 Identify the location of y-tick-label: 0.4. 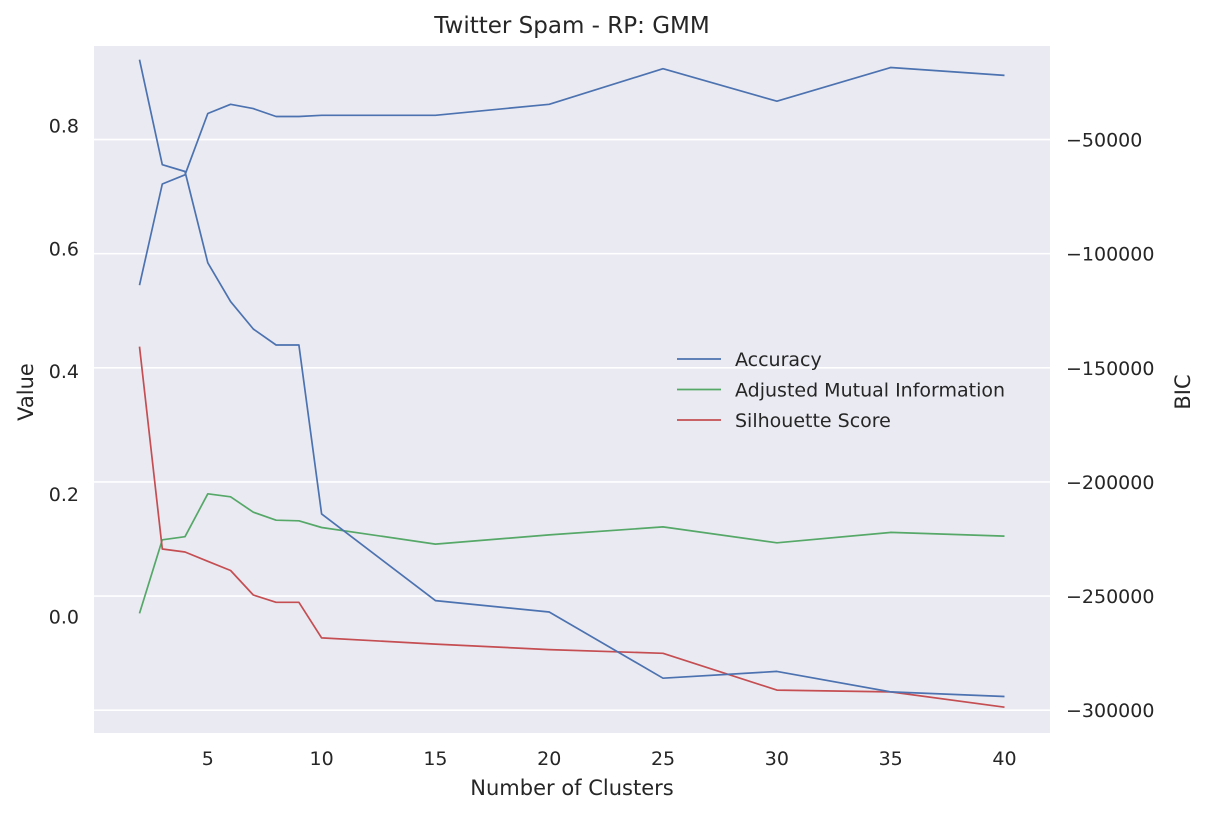
(64, 372).